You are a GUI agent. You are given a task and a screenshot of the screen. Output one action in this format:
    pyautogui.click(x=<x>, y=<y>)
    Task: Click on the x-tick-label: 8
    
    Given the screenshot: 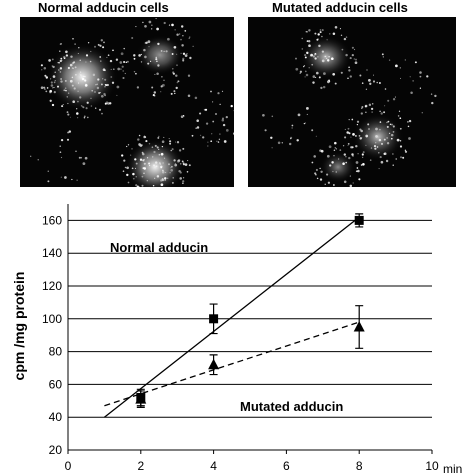 What is the action you would take?
    pyautogui.click(x=359, y=466)
    